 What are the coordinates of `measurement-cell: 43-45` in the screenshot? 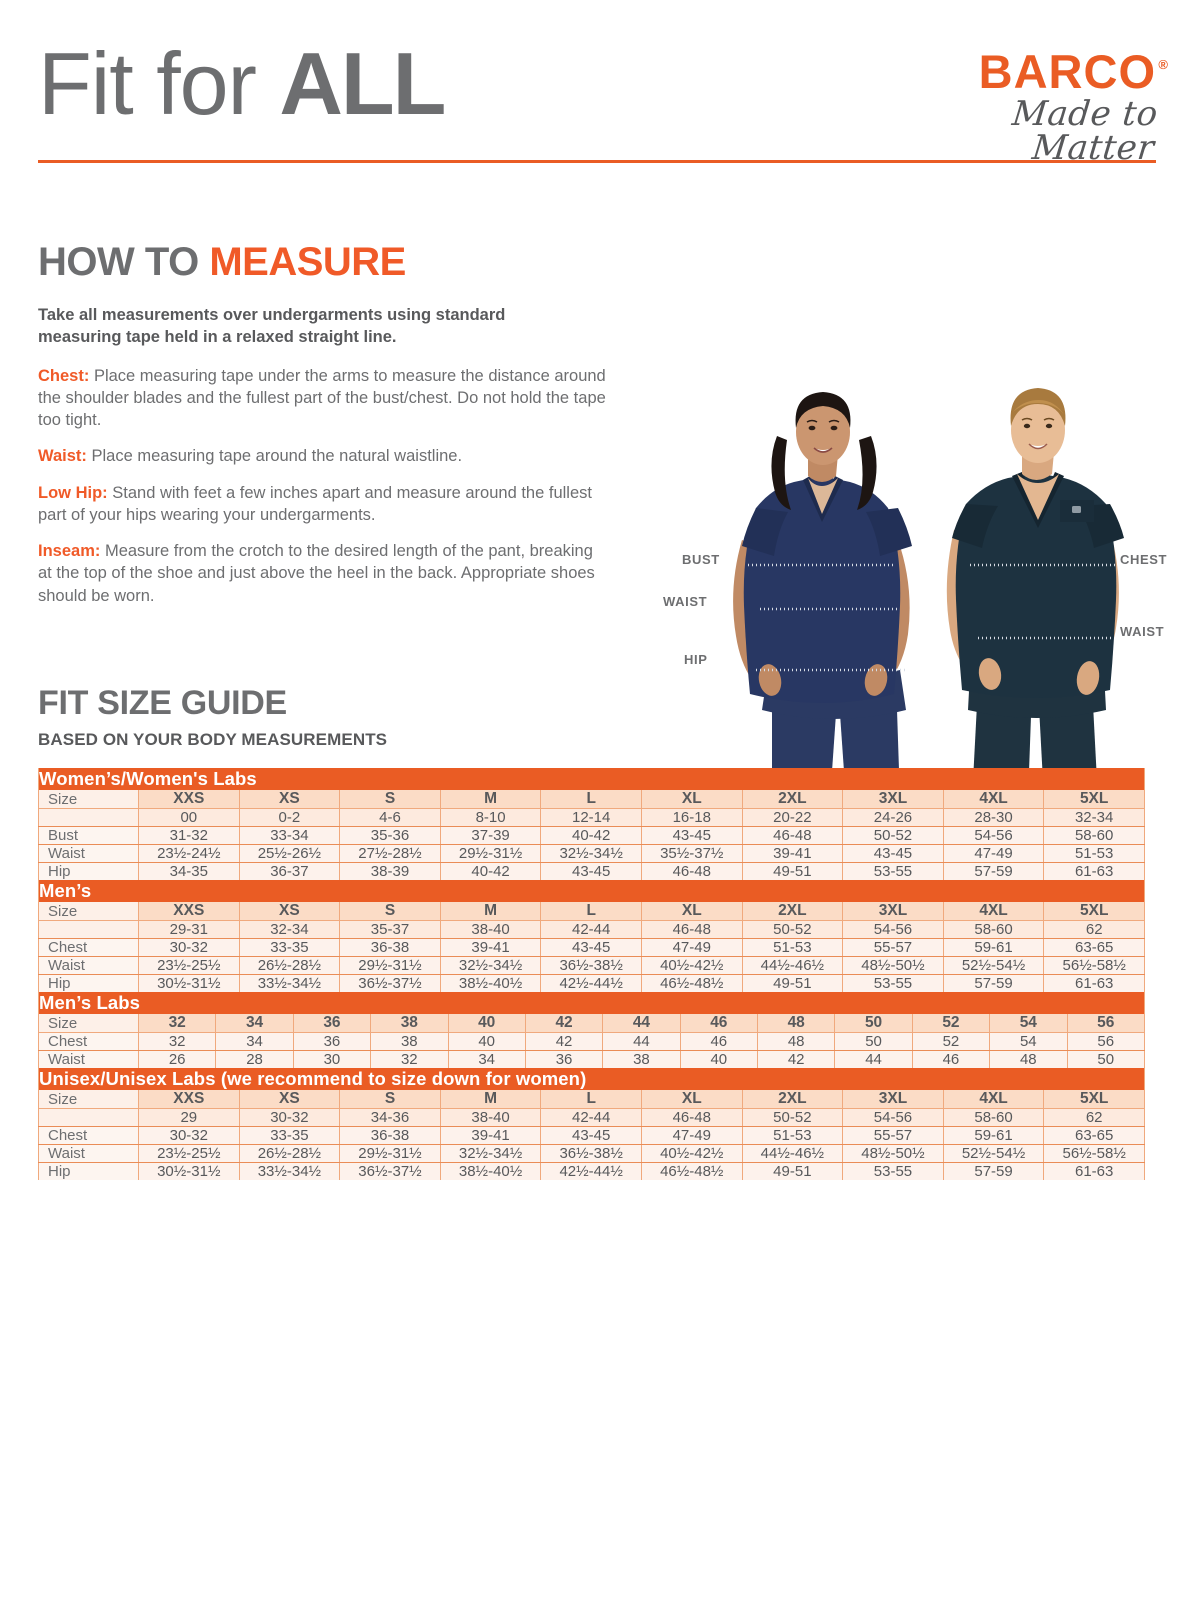 It's located at (893, 853).